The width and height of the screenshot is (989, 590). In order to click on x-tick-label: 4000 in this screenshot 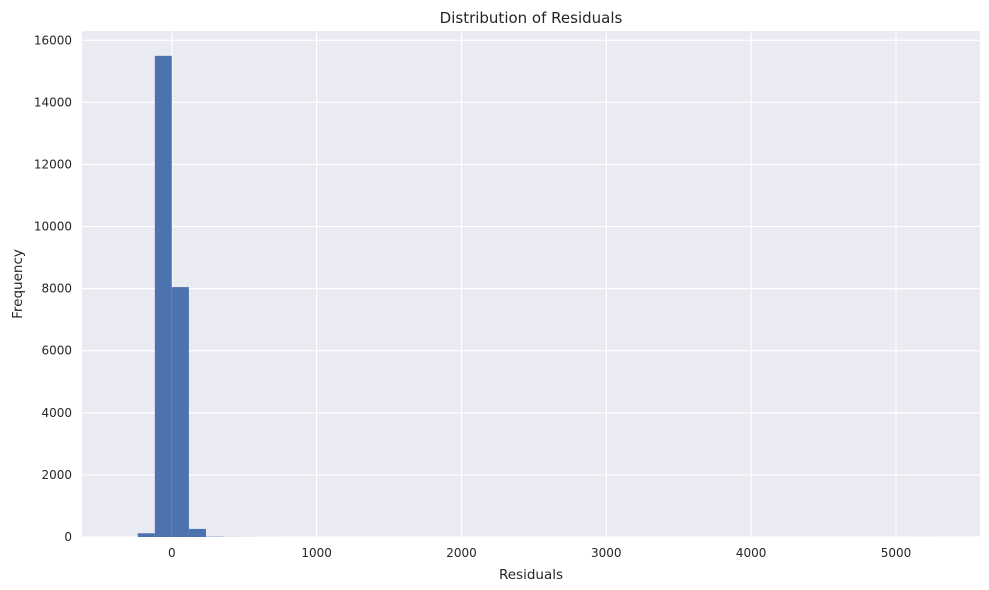, I will do `click(751, 553)`.